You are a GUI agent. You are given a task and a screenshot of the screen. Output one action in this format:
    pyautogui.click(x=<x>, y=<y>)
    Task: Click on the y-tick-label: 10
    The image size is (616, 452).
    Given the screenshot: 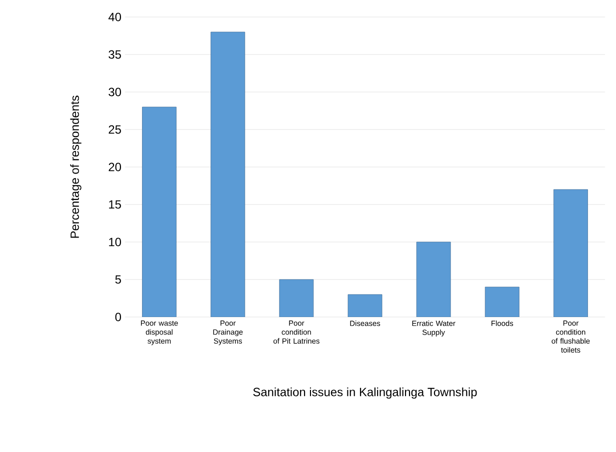 What is the action you would take?
    pyautogui.click(x=115, y=242)
    